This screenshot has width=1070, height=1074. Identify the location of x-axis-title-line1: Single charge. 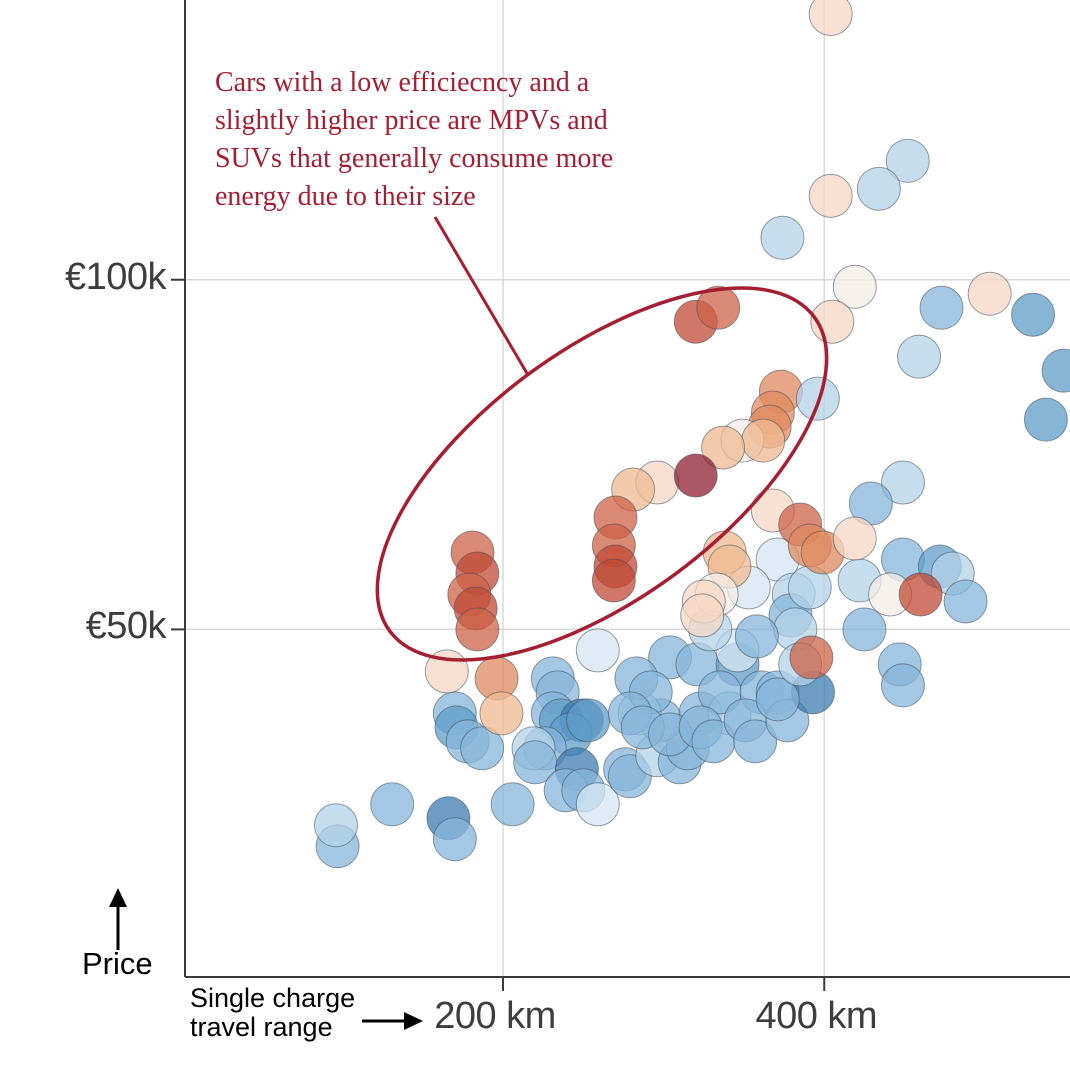
(273, 998).